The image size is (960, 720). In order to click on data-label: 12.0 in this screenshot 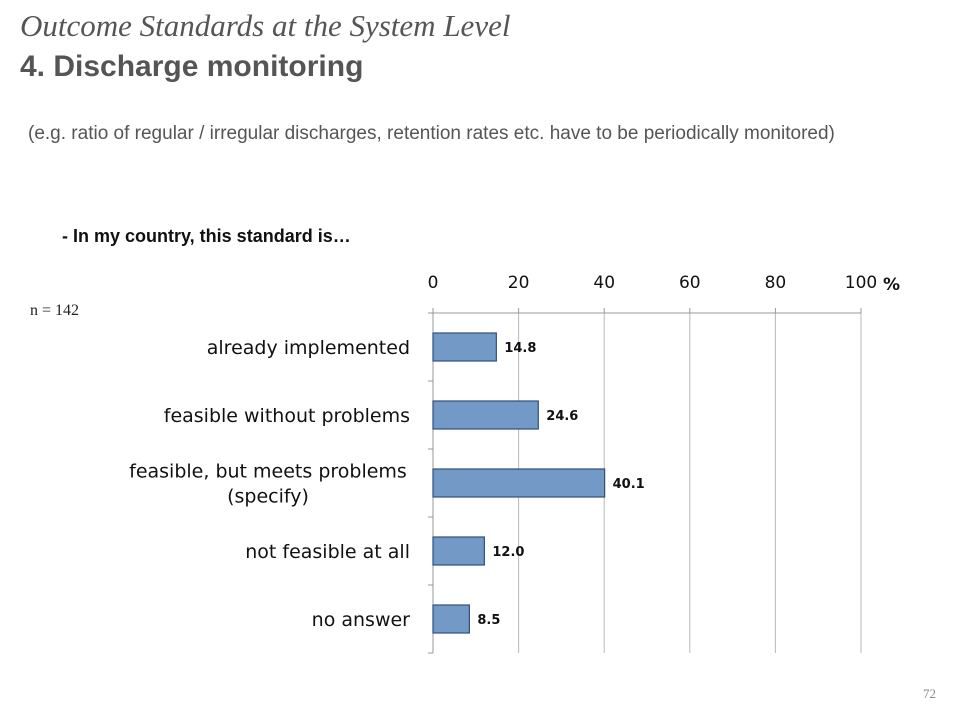, I will do `click(508, 552)`.